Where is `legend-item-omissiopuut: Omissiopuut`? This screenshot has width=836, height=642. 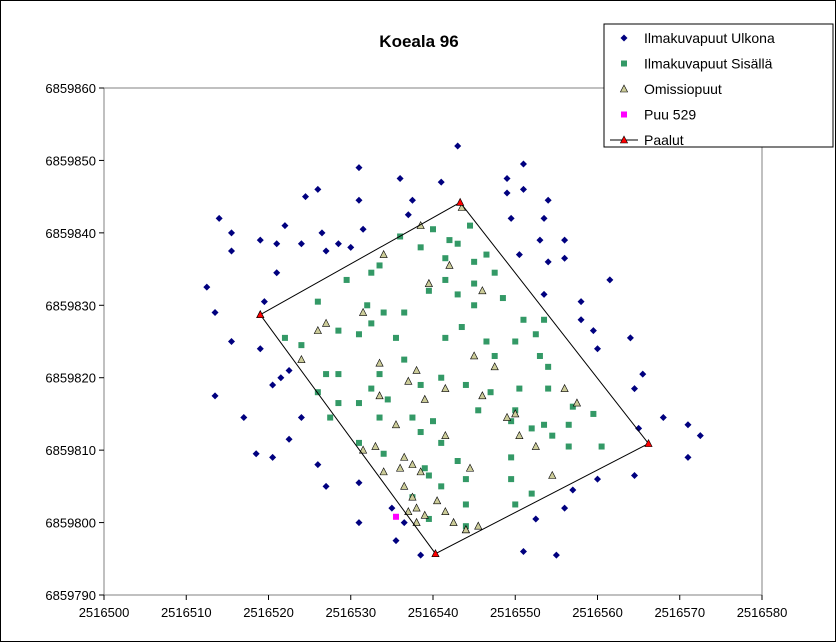
legend-item-omissiopuut: Omissiopuut is located at coordinates (670, 89).